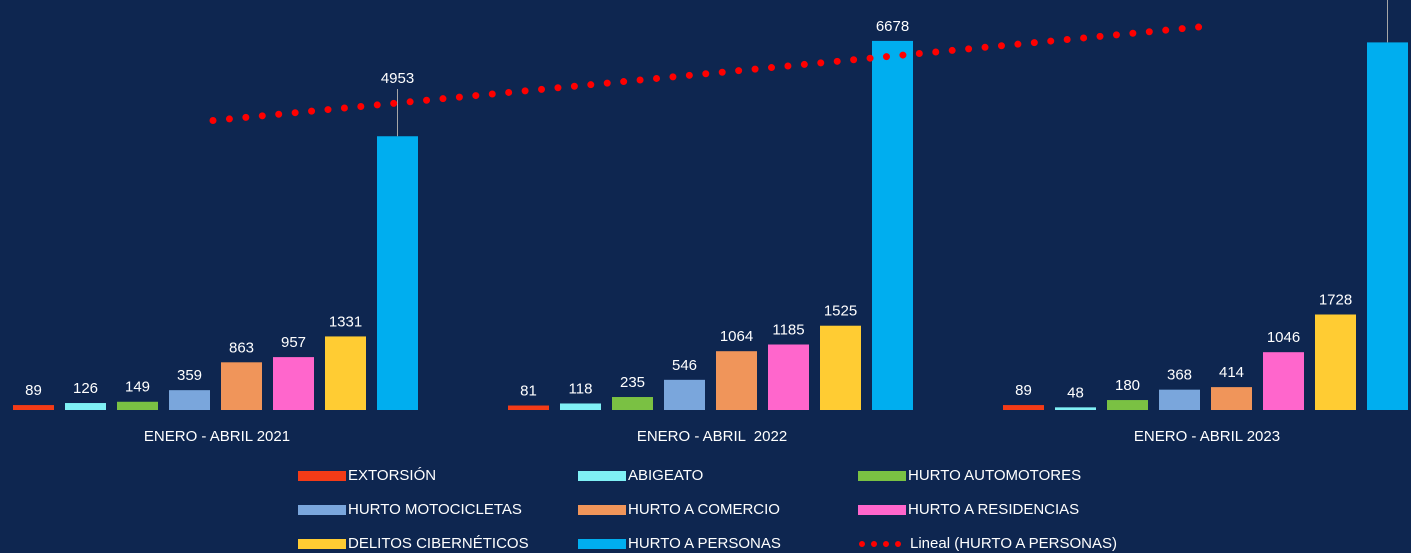  I want to click on legend-label: HURTO A PERSONAS, so click(704, 543).